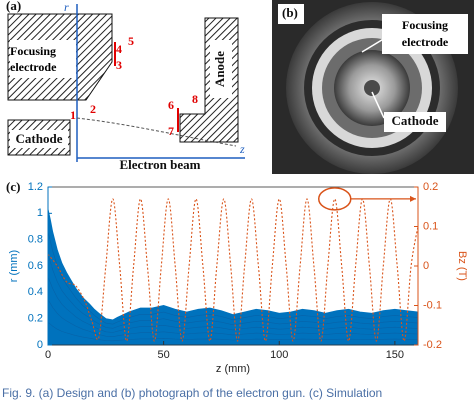 This screenshot has height=401, width=474. I want to click on point-label: 4, so click(119, 49).